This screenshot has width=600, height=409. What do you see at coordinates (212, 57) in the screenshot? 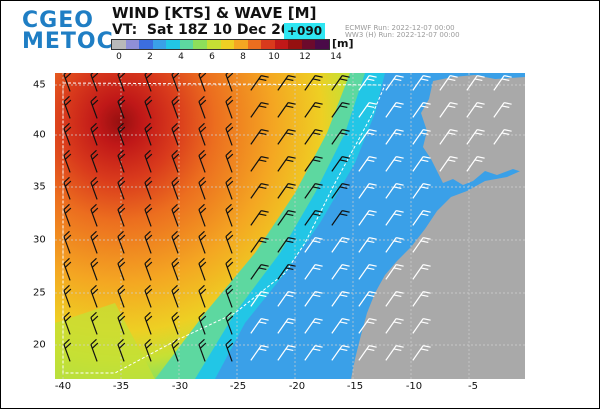
I see `colorbar-tick-label: 6` at bounding box center [212, 57].